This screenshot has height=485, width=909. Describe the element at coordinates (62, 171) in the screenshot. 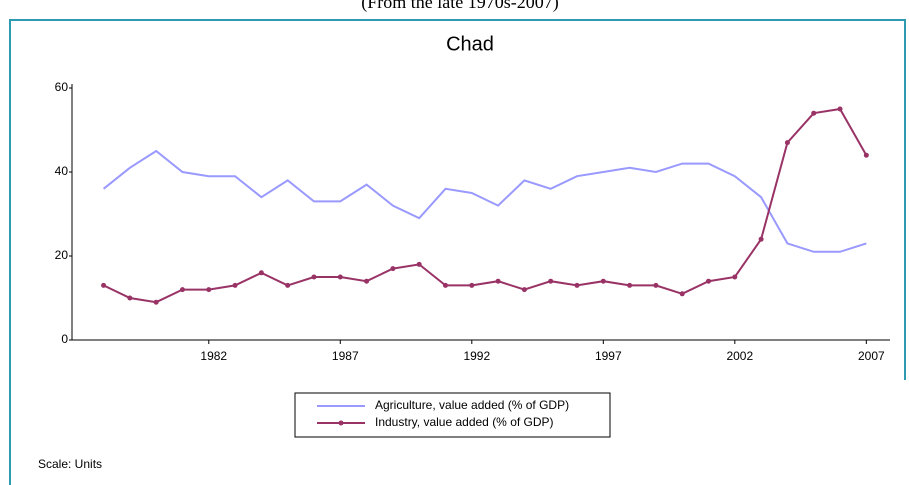

I see `y-tick-label: 40` at that location.